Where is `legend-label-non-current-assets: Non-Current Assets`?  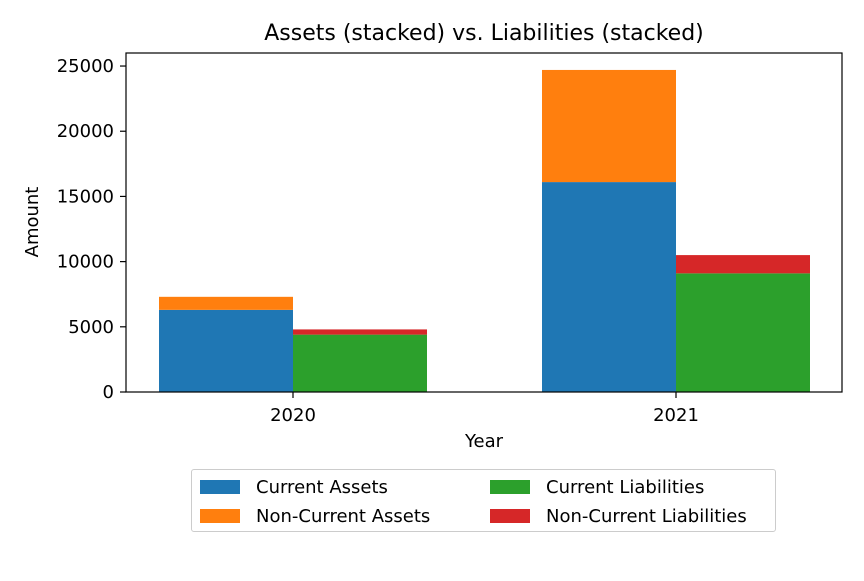 legend-label-non-current-assets: Non-Current Assets is located at coordinates (343, 516).